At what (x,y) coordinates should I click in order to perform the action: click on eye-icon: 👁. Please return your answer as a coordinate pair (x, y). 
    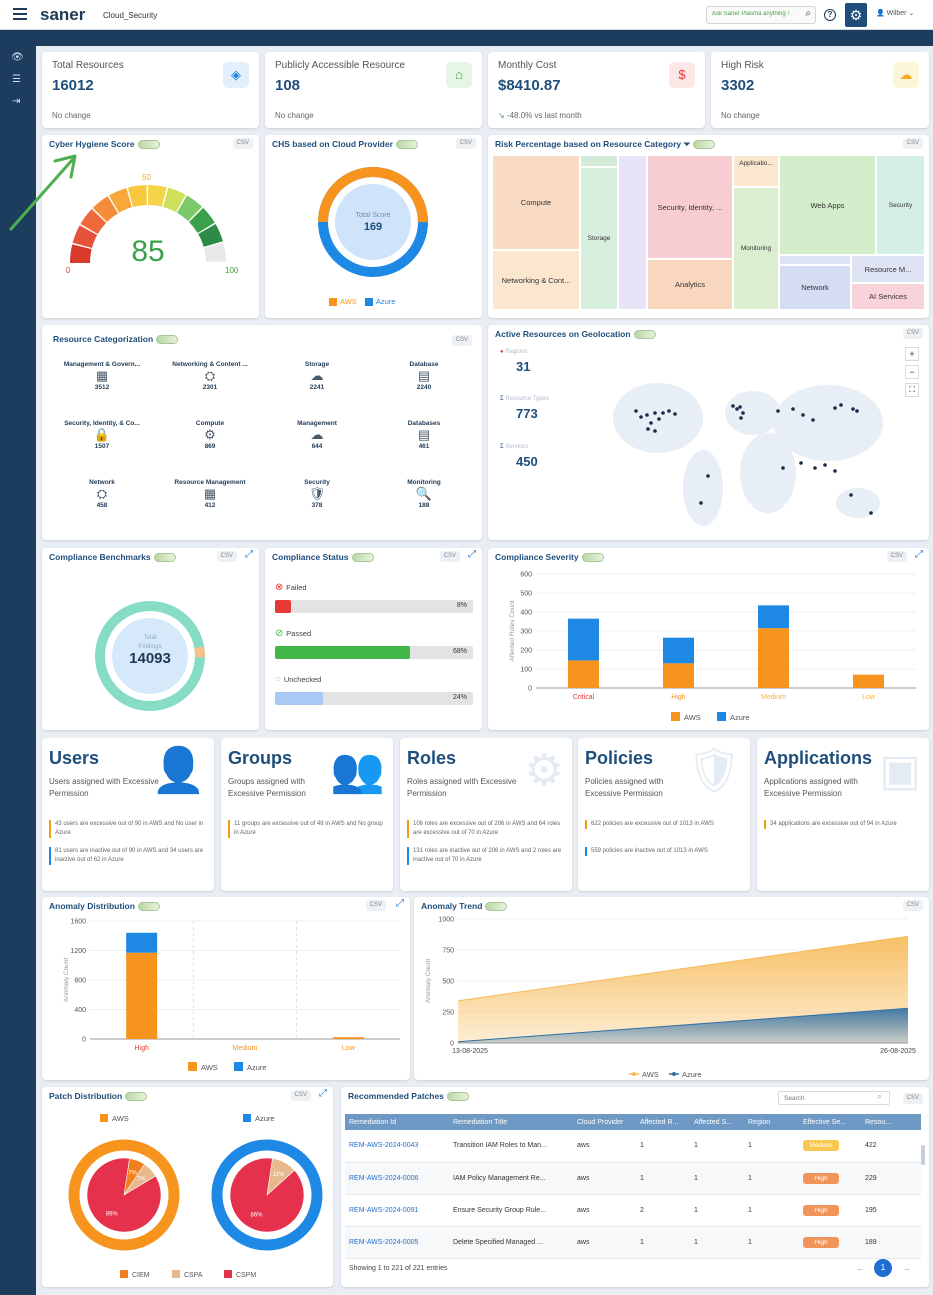
    Looking at the image, I should click on (17, 57).